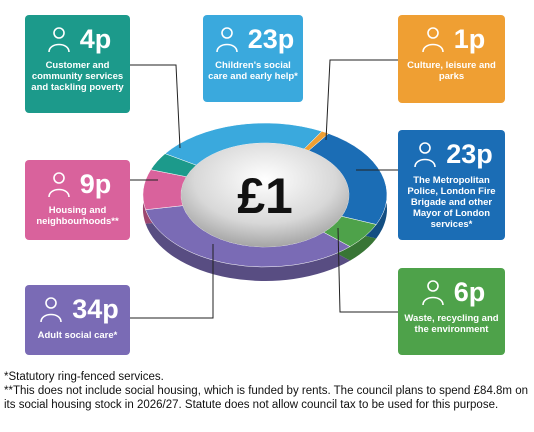 This screenshot has height=432, width=534. Describe the element at coordinates (451, 292) in the screenshot. I see `box-header: 6p` at that location.